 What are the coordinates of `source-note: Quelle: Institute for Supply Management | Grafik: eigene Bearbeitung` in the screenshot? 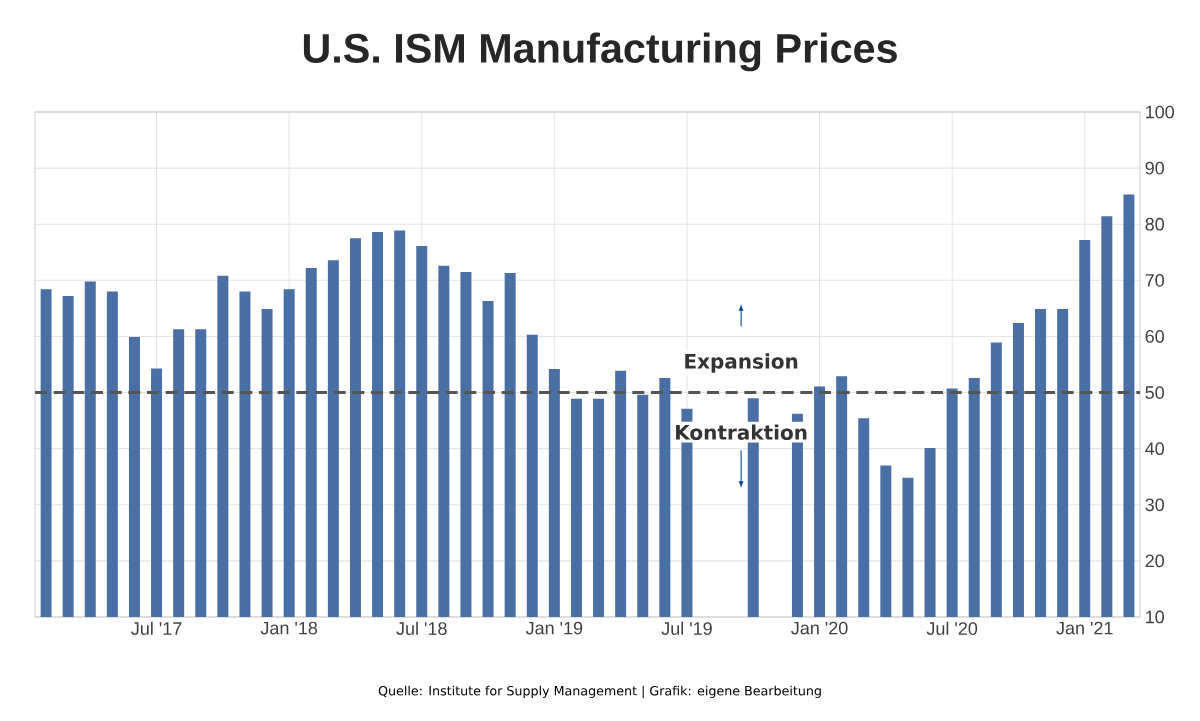 It's located at (599, 692).